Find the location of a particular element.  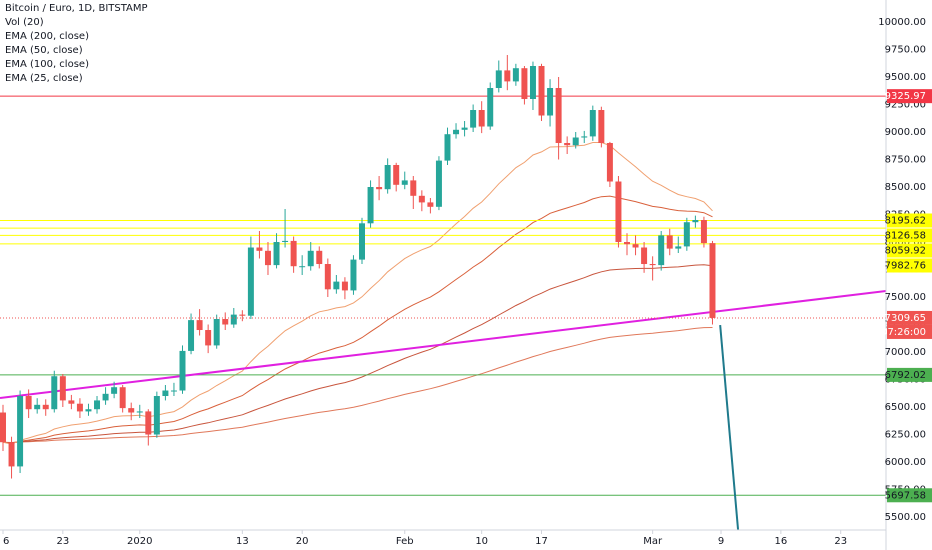

price-box-label: 5697.58 is located at coordinates (905, 495).